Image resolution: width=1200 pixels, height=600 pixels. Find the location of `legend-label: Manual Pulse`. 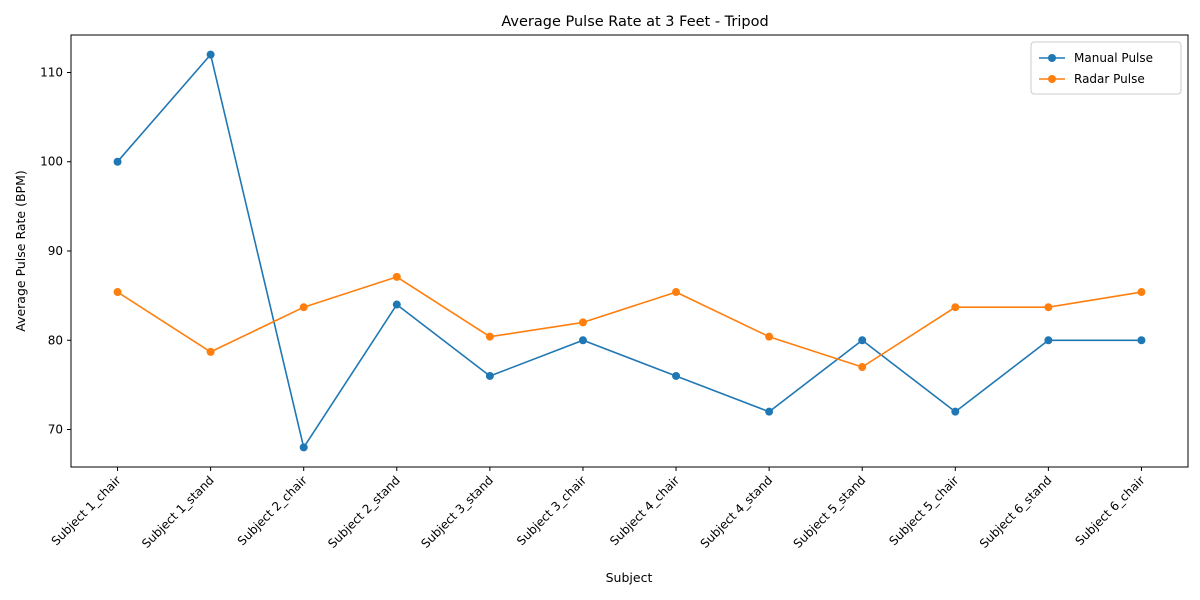

legend-label: Manual Pulse is located at coordinates (1113, 58).